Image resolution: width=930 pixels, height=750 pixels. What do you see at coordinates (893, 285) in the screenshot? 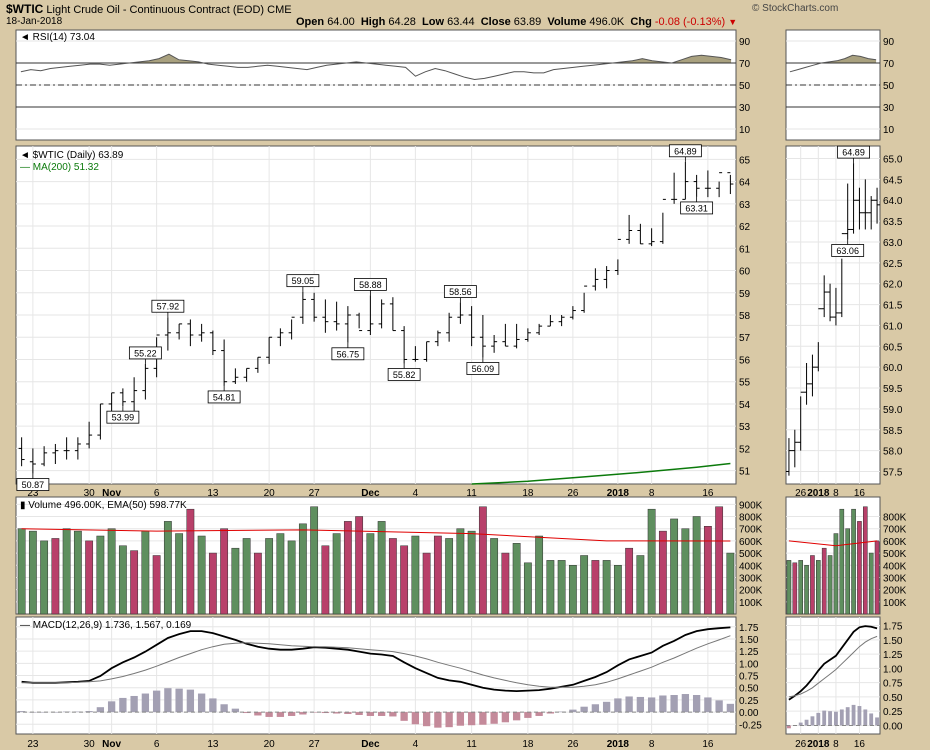
I see `y-tick-label: 62.0` at bounding box center [893, 285].